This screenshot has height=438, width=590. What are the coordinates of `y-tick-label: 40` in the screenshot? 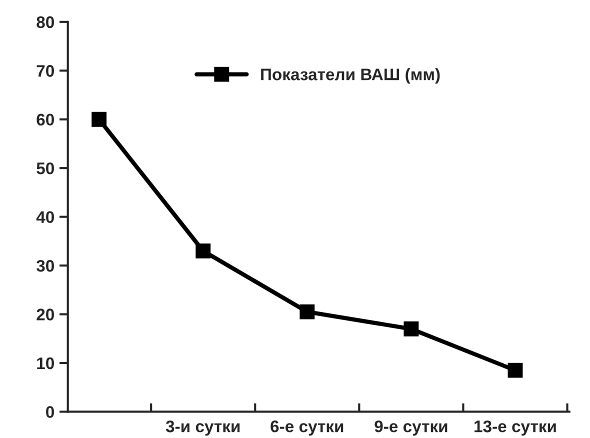 It's located at (45, 217).